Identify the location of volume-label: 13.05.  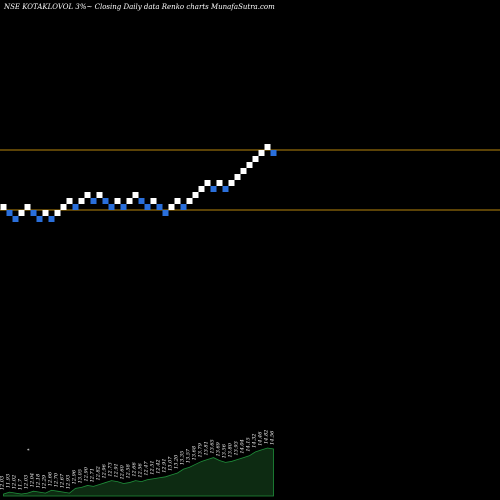
(81, 476).